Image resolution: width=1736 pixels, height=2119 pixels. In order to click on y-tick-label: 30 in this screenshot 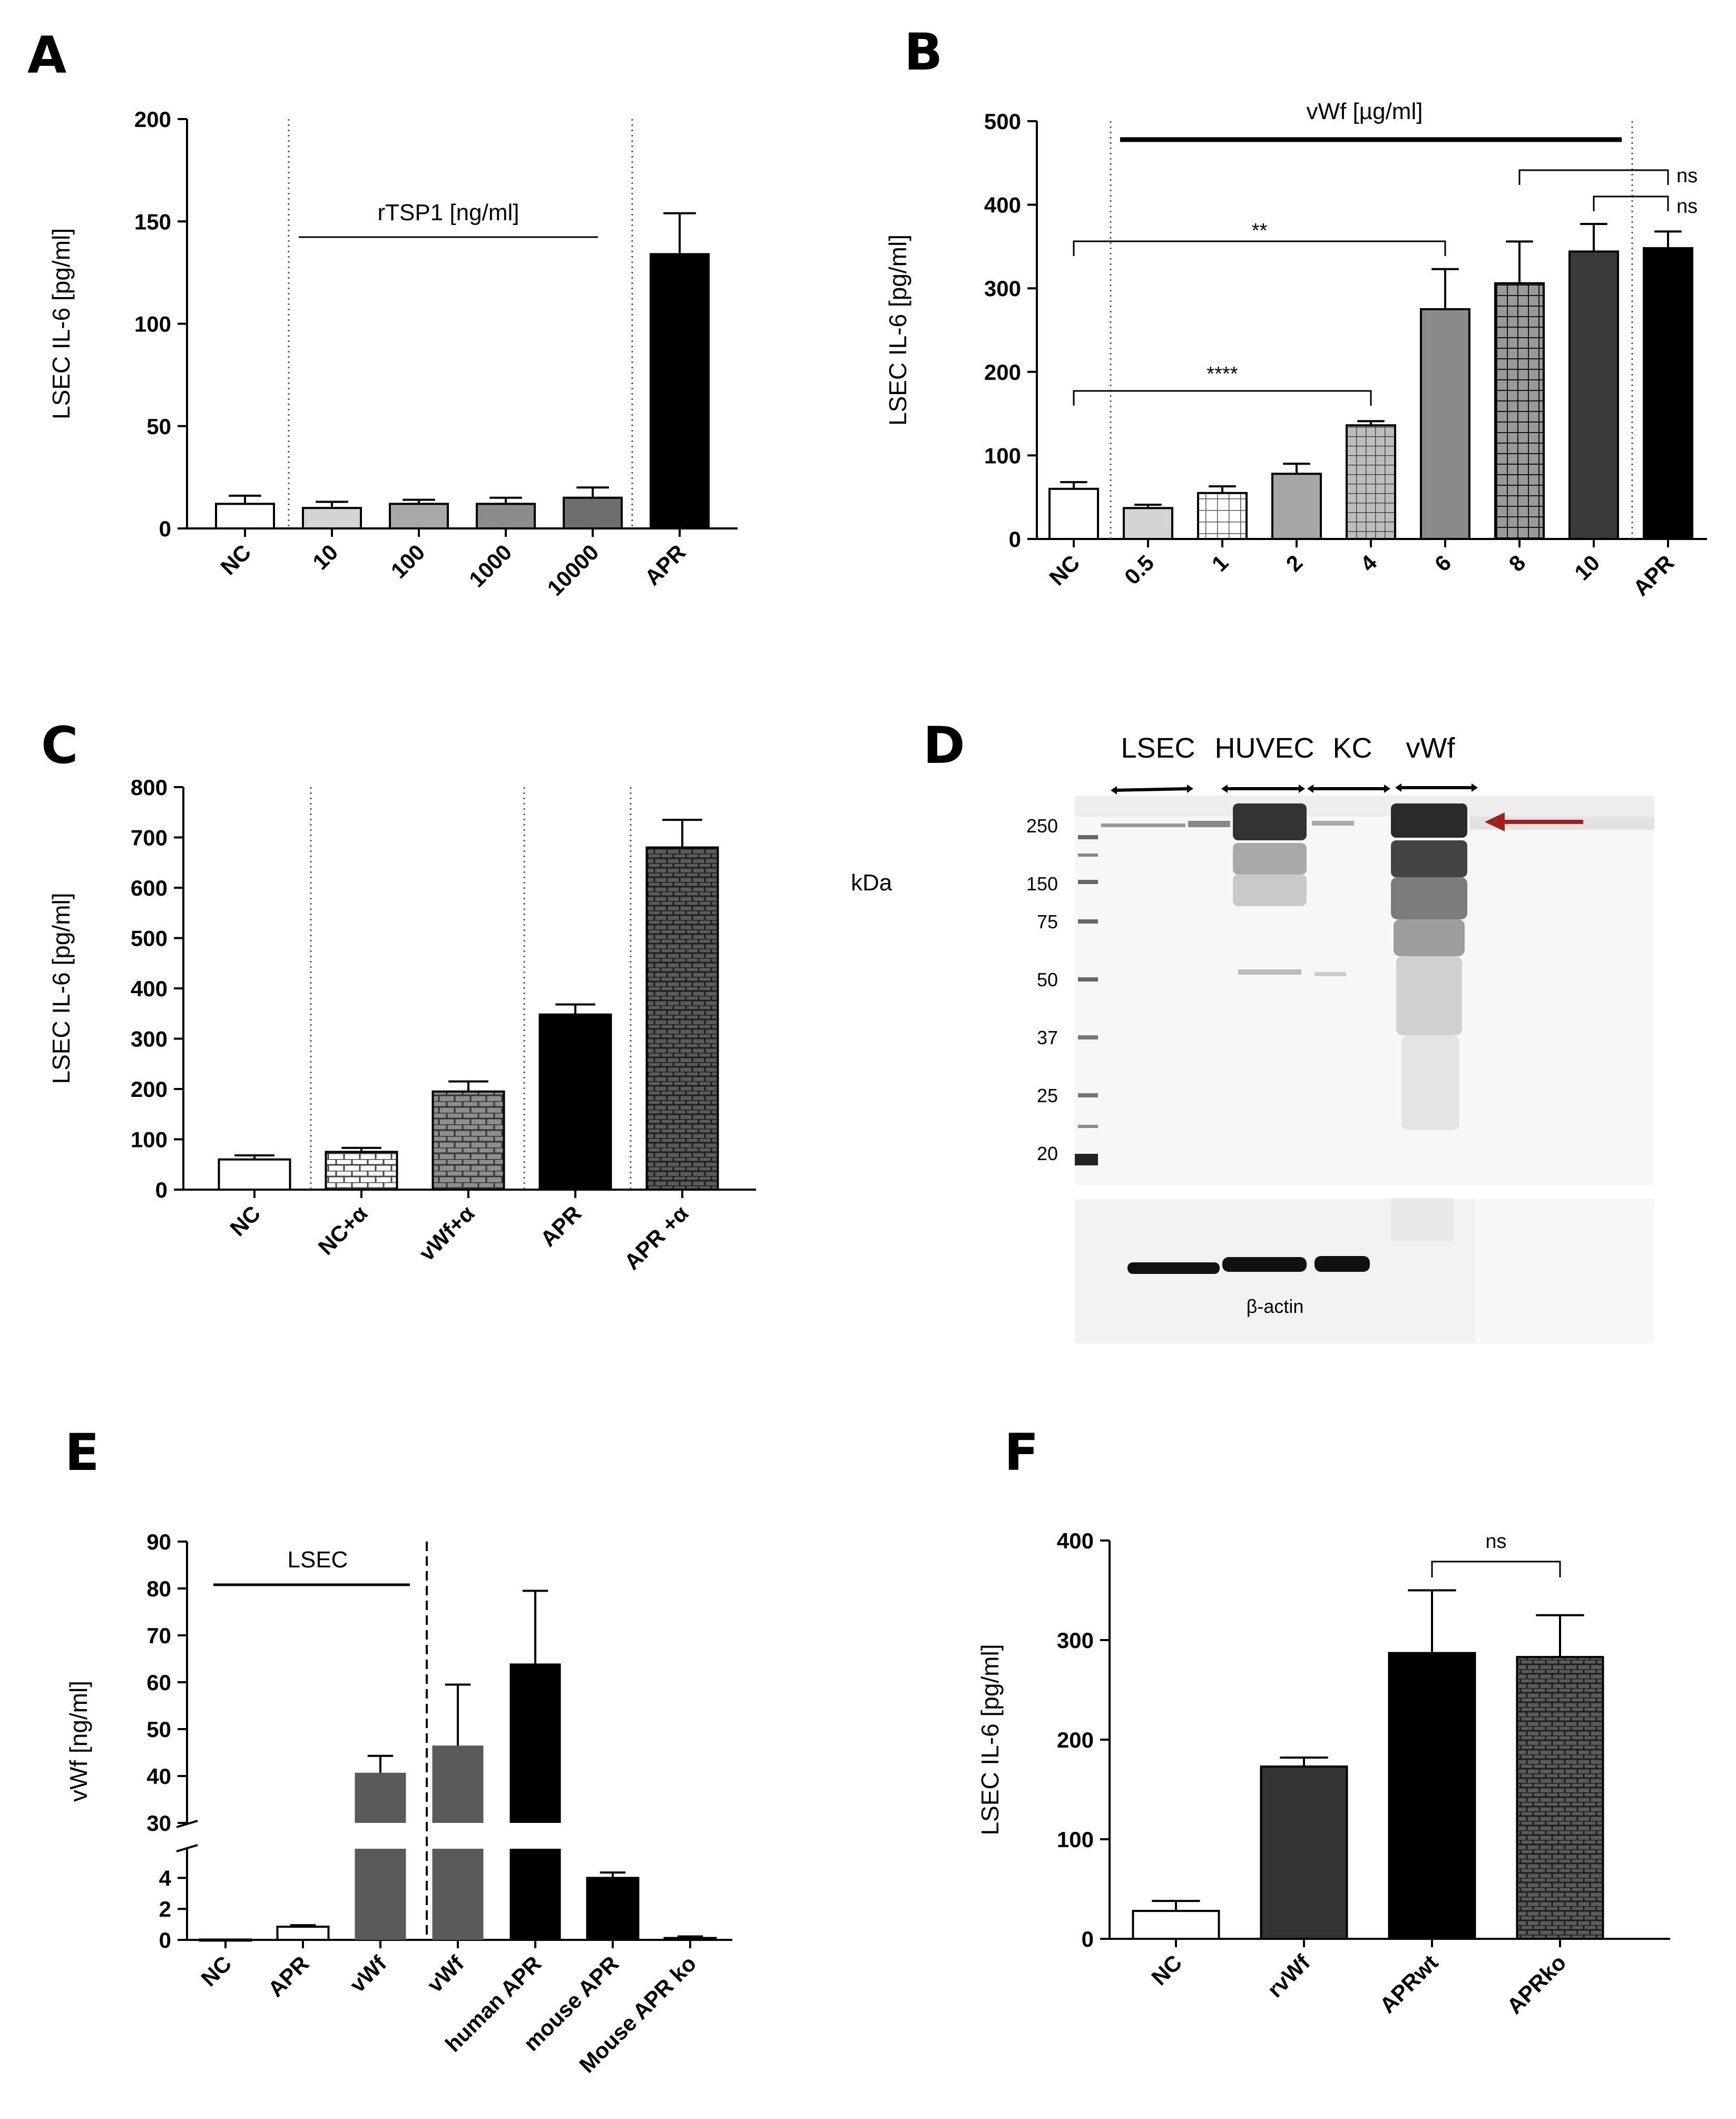, I will do `click(159, 1823)`.